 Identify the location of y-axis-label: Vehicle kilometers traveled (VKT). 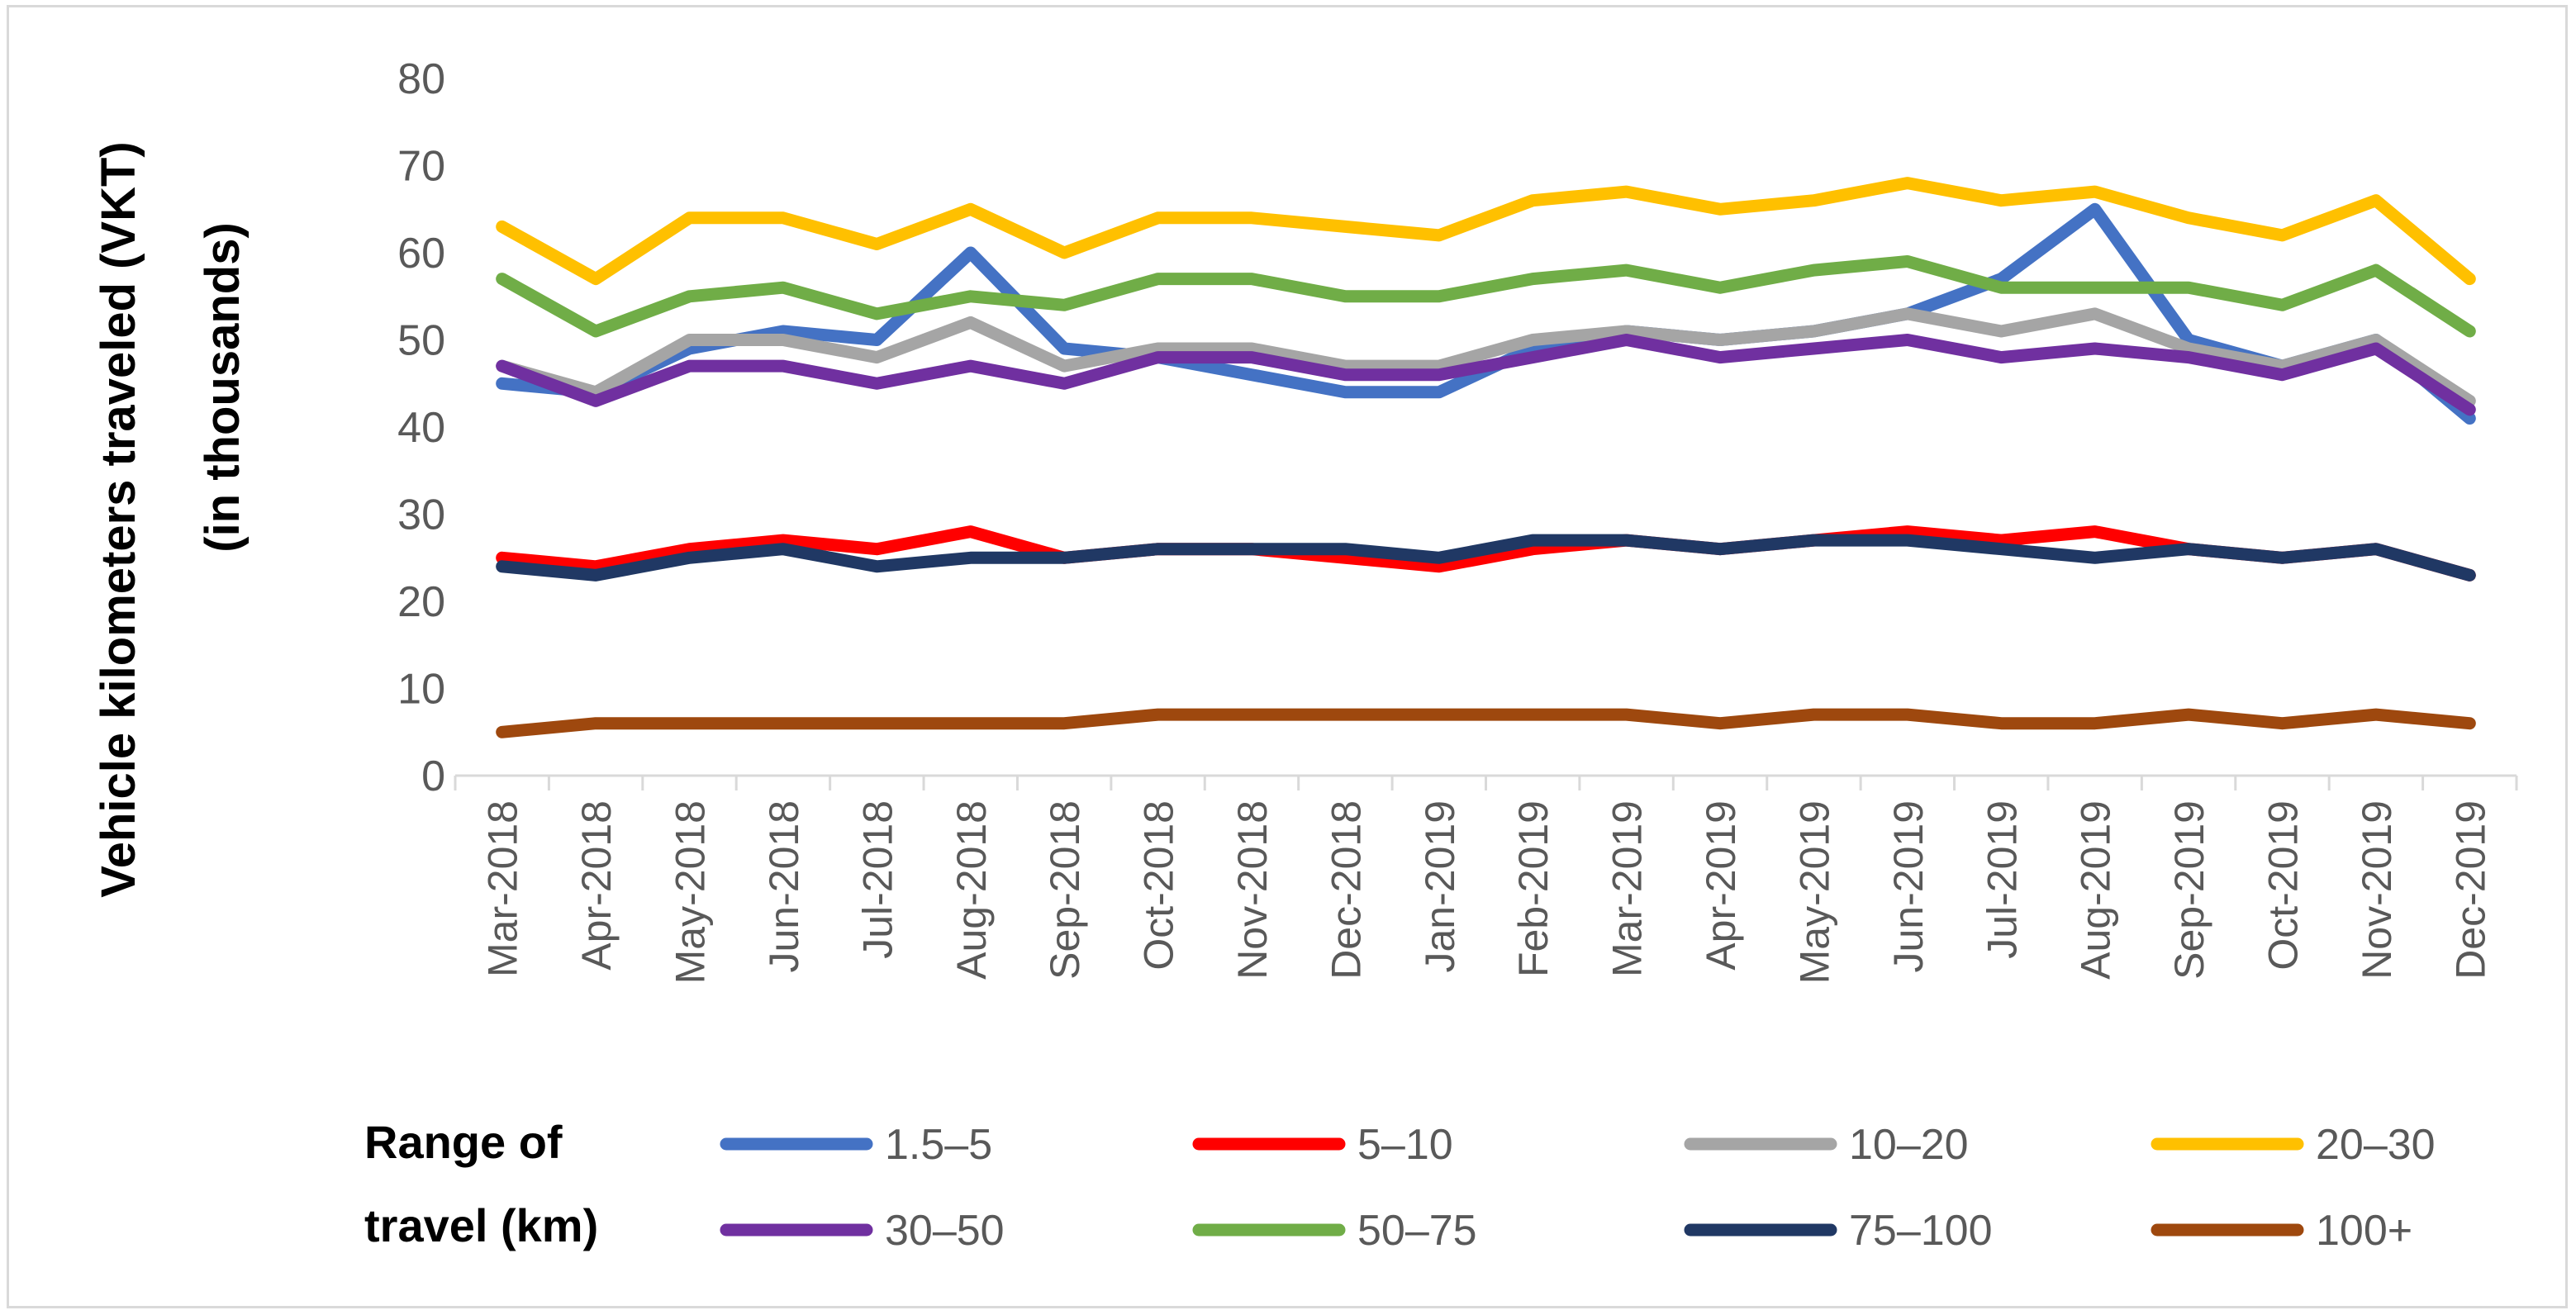
(118, 519).